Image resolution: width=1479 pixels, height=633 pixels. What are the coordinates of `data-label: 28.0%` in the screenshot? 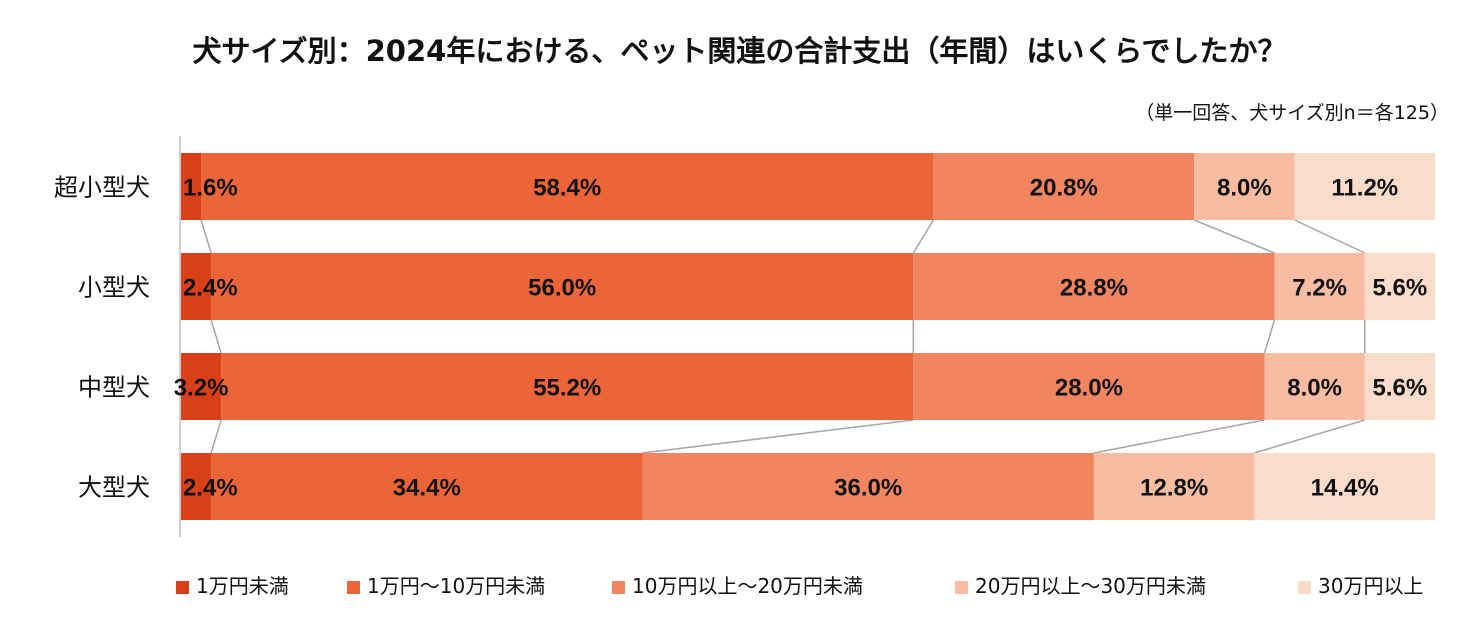 It's located at (1089, 388).